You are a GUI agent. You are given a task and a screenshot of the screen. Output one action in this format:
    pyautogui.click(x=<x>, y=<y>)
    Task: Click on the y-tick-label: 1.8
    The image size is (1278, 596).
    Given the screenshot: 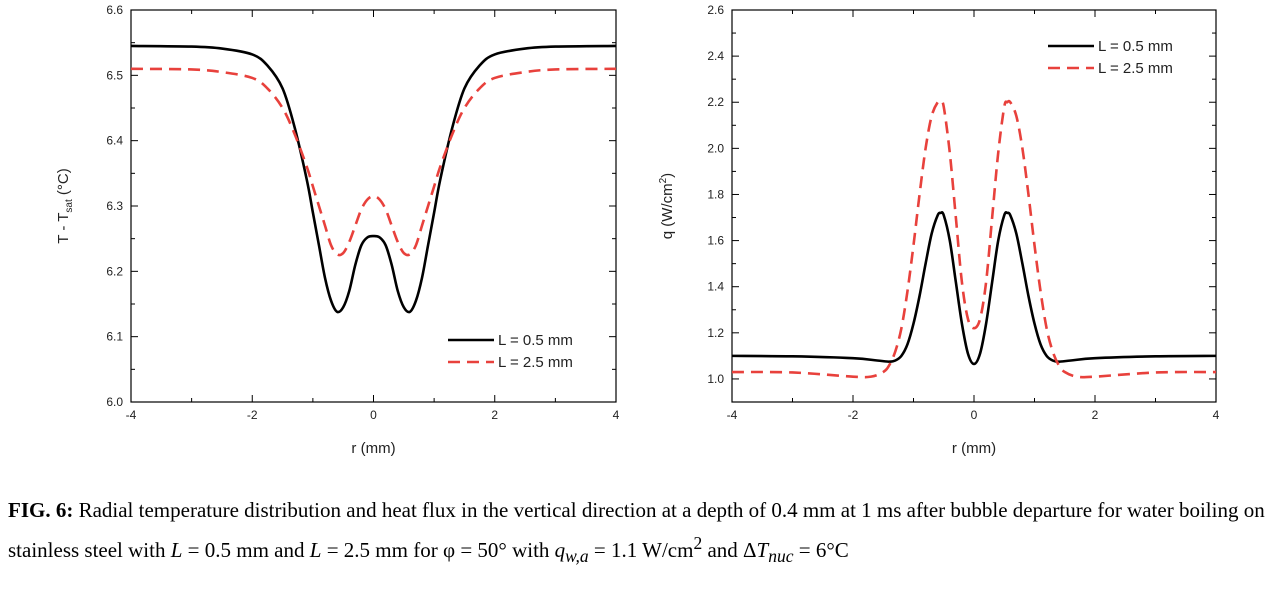 What is the action you would take?
    pyautogui.click(x=715, y=194)
    